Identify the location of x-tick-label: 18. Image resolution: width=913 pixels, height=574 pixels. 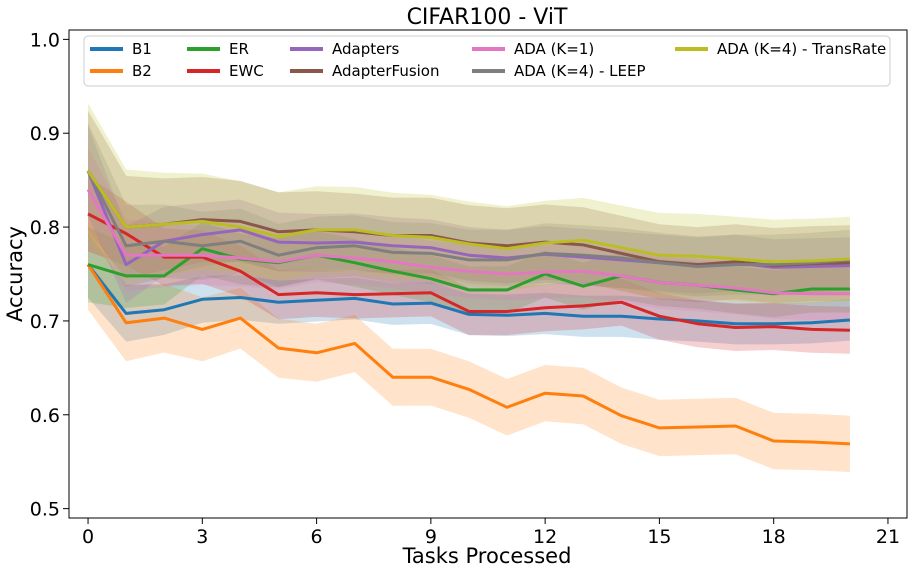
(774, 537).